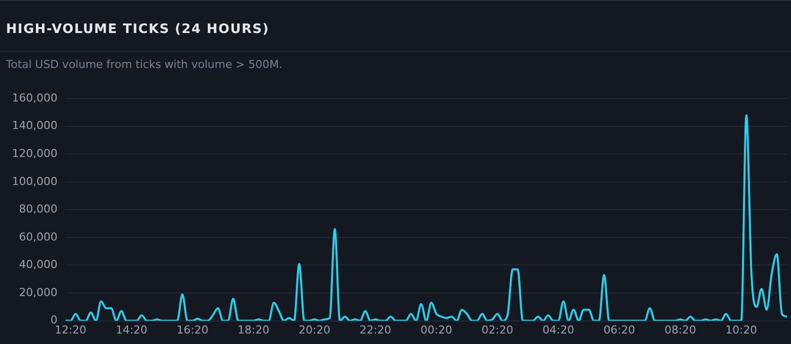 This screenshot has height=344, width=791. I want to click on y-tick-label: 120,000, so click(35, 153).